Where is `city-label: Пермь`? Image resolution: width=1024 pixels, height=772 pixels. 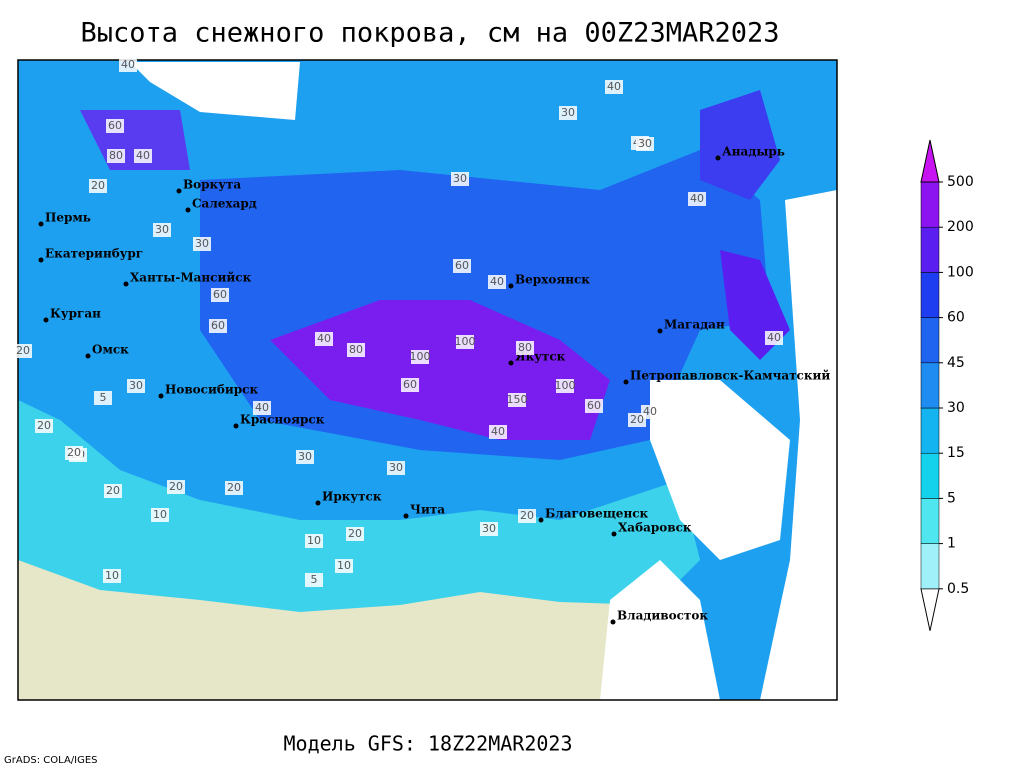
city-label: Пермь is located at coordinates (68, 218).